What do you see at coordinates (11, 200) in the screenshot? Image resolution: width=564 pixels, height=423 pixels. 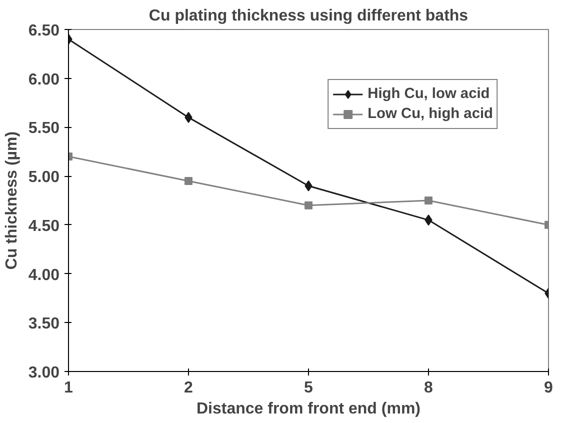 I see `y-axis-title: Cu thickness (µm)` at bounding box center [11, 200].